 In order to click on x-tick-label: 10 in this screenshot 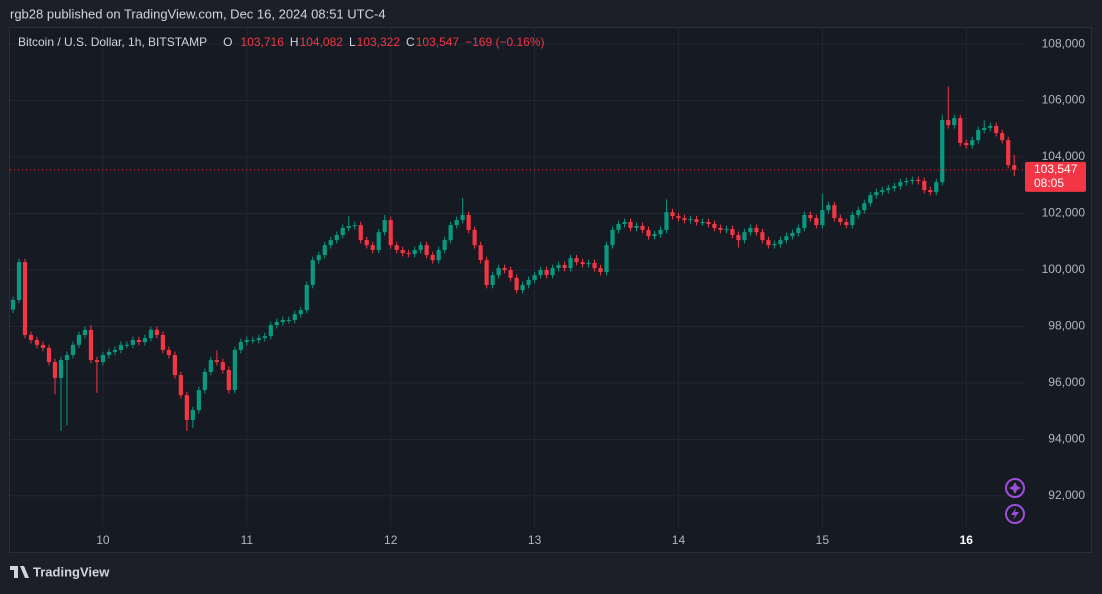, I will do `click(103, 540)`.